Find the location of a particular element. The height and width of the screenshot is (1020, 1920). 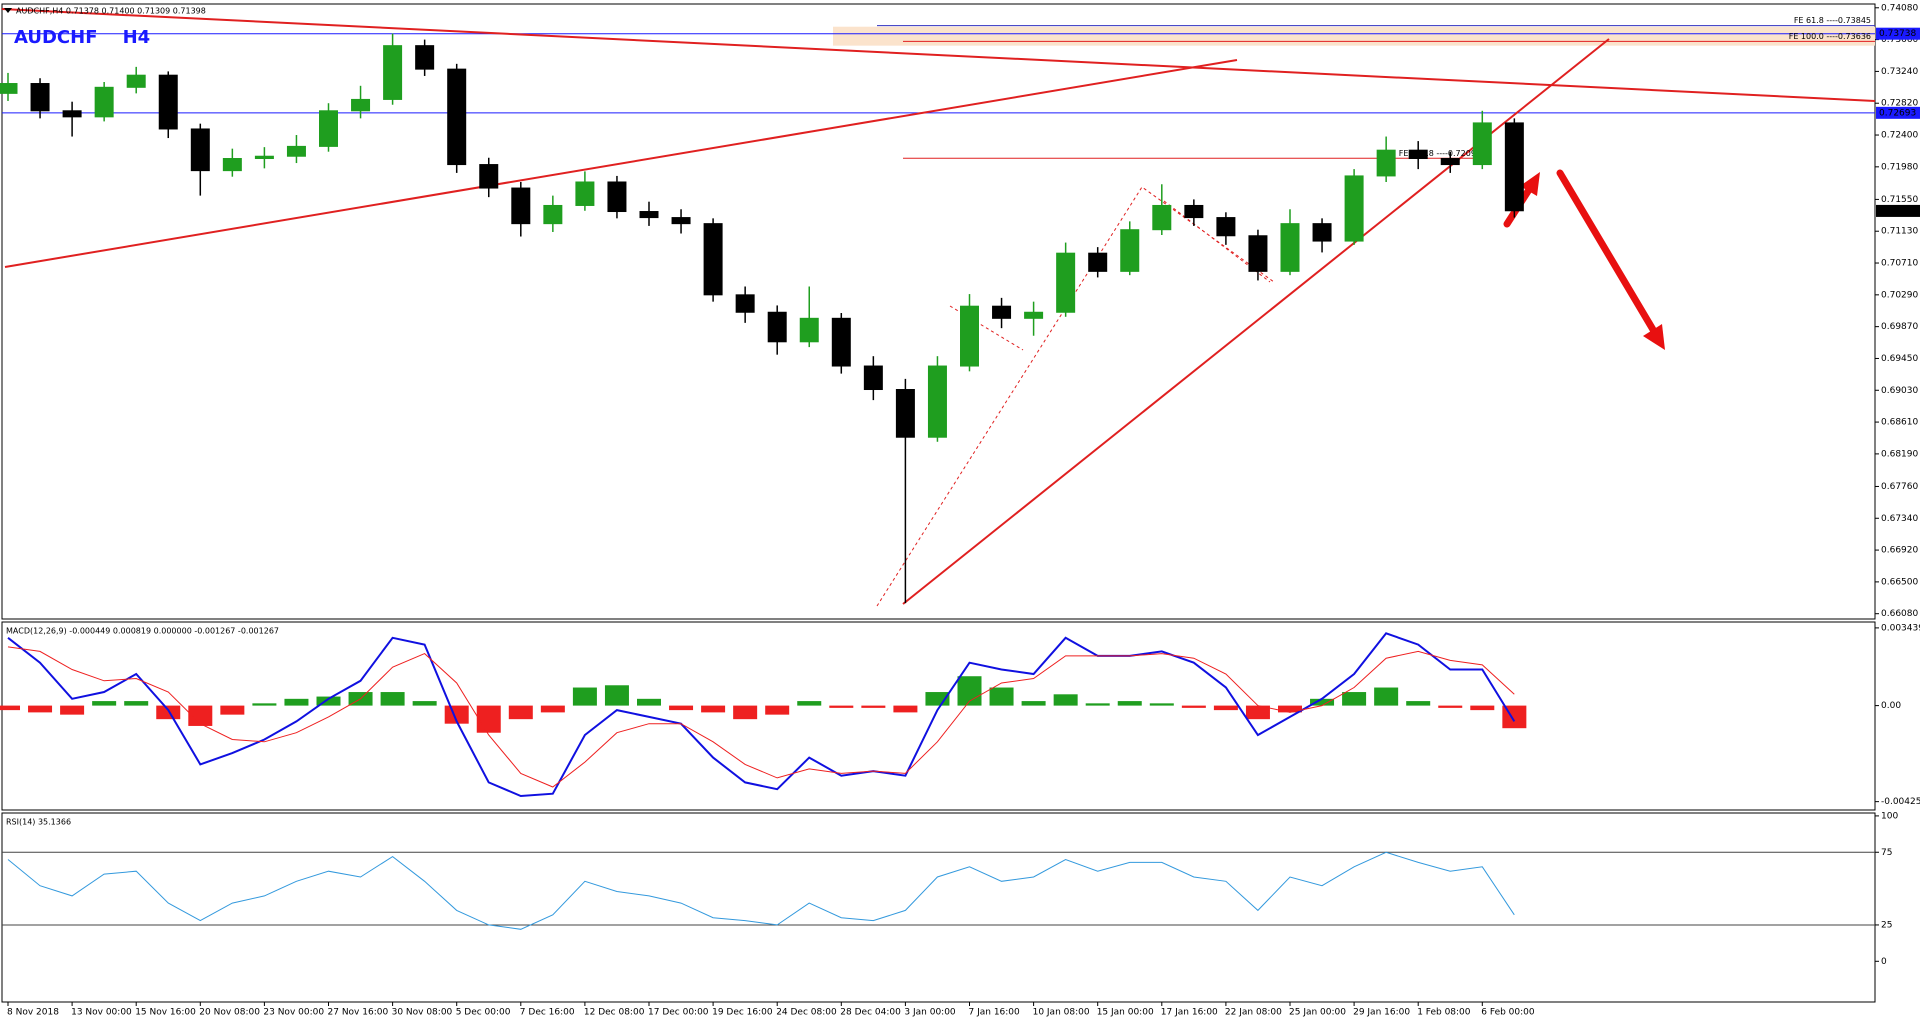

y-tick-label: -0.00425 is located at coordinates (1900, 802).